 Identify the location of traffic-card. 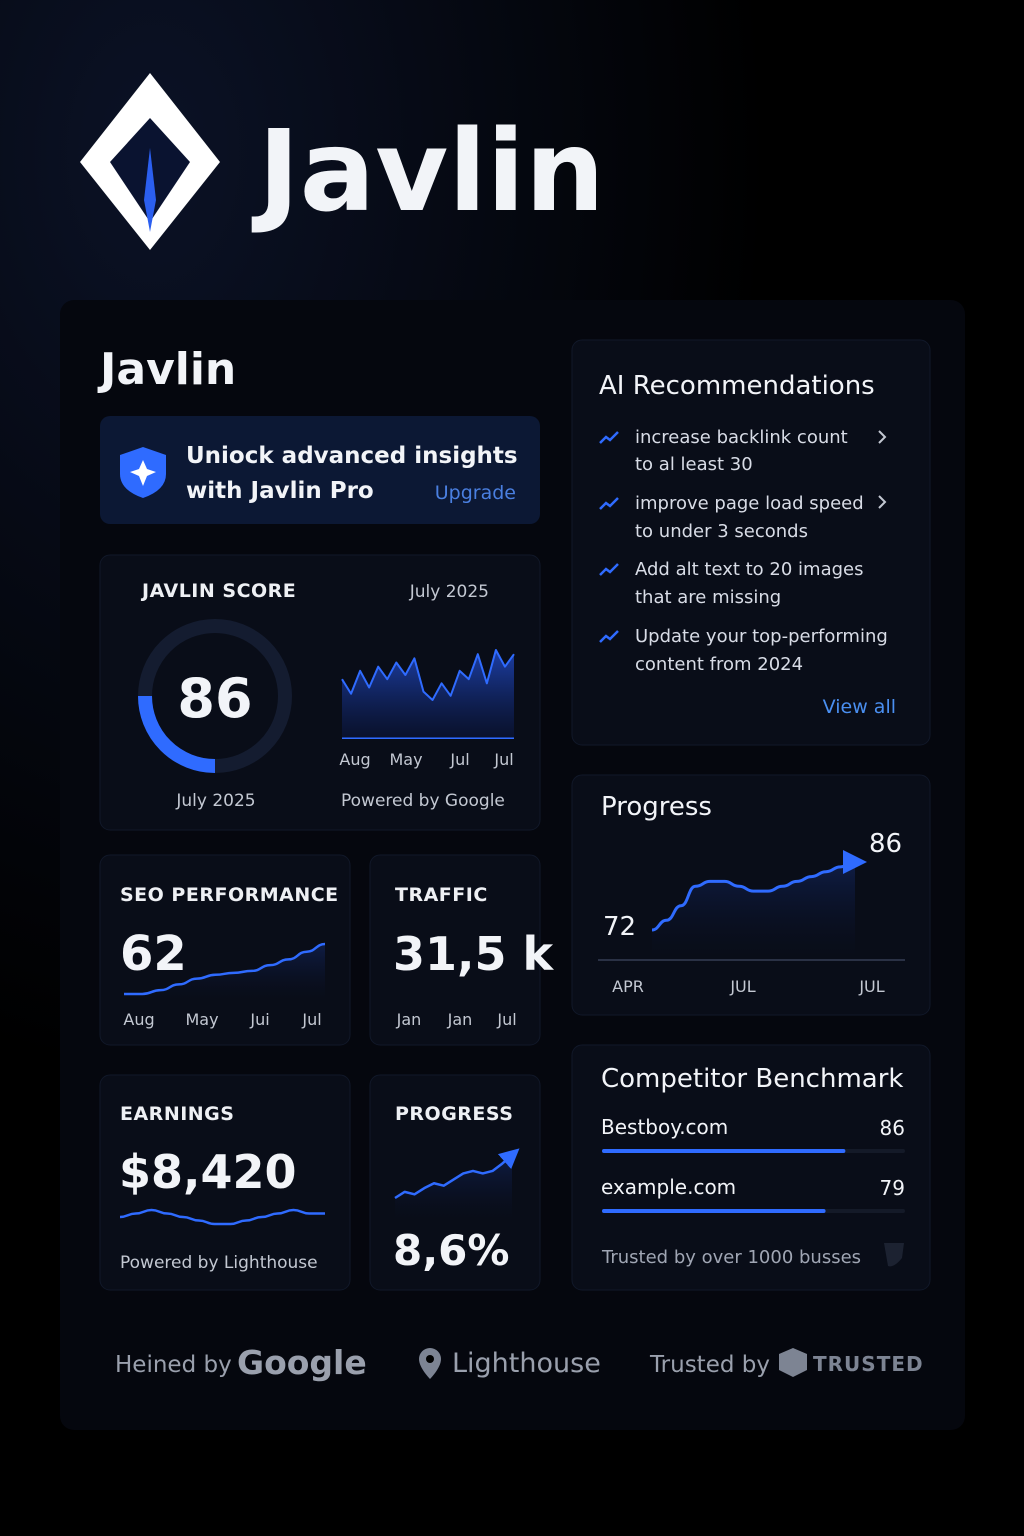
(455, 950).